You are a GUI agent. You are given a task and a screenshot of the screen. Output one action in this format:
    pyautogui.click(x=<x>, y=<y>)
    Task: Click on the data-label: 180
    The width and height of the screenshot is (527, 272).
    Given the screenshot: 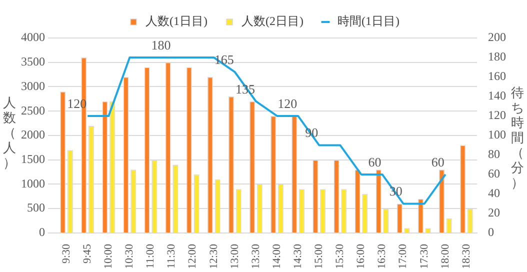 What is the action you would take?
    pyautogui.click(x=161, y=44)
    